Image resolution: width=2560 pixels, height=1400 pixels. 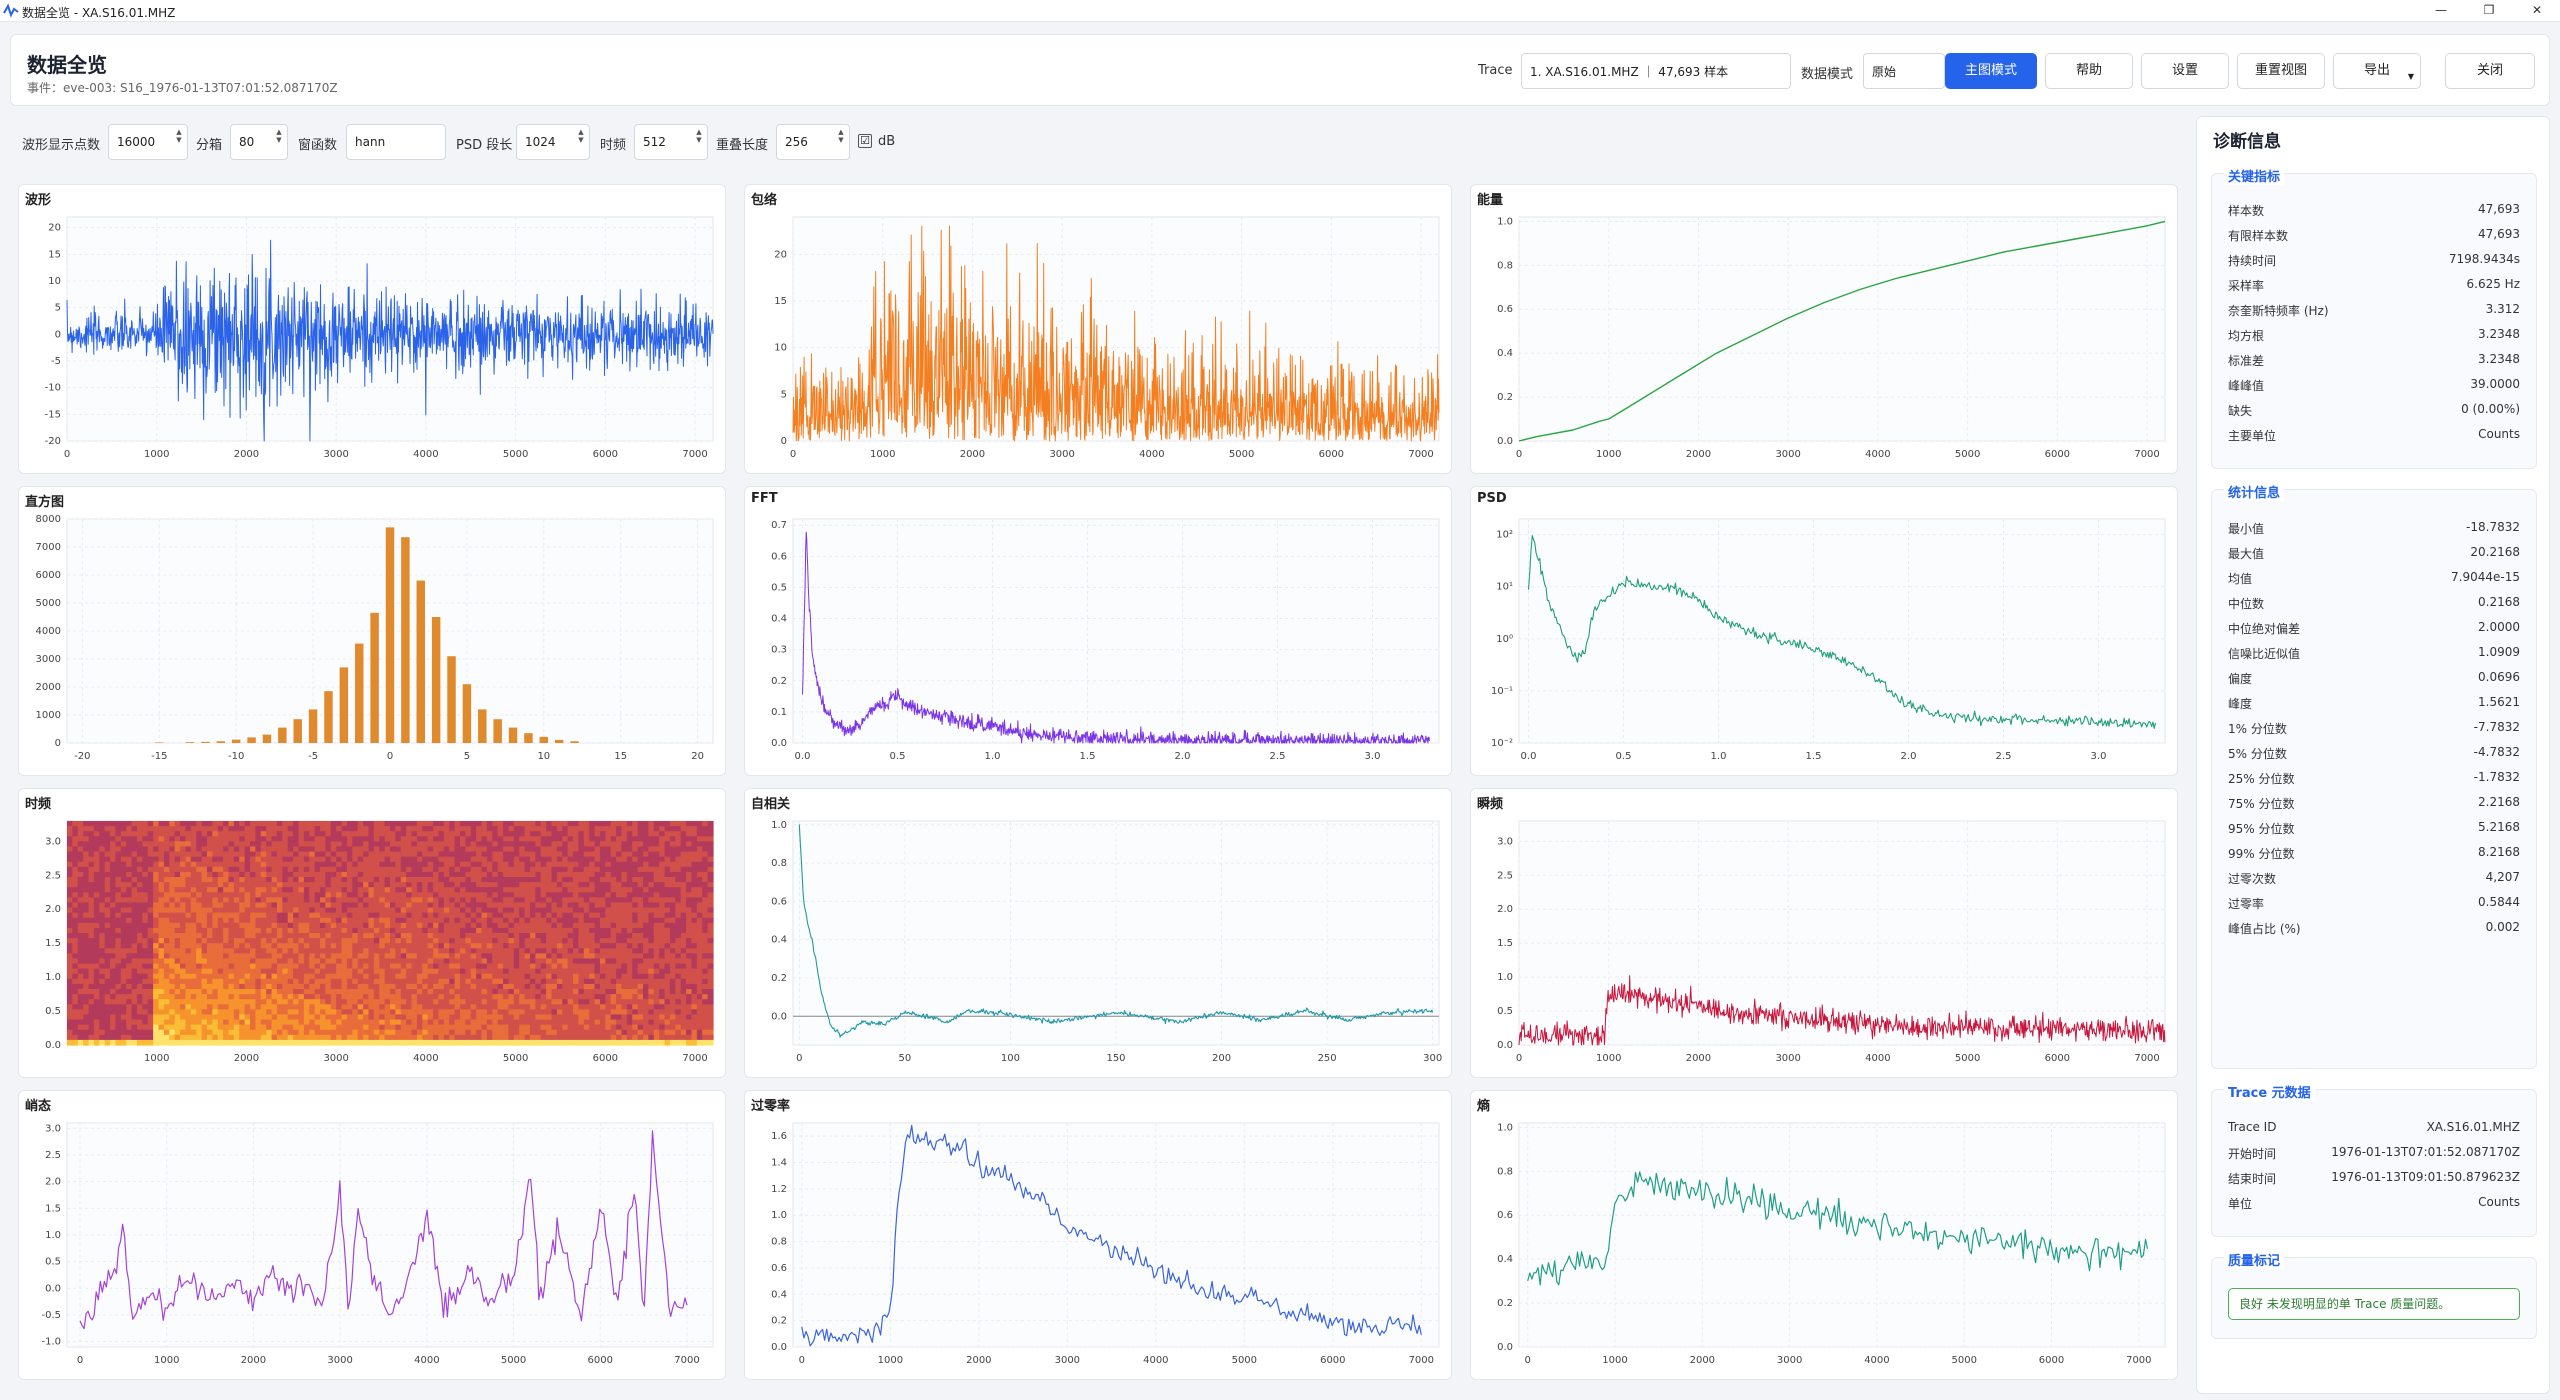 What do you see at coordinates (2377, 71) in the screenshot?
I see `export-button: 导出 ▼` at bounding box center [2377, 71].